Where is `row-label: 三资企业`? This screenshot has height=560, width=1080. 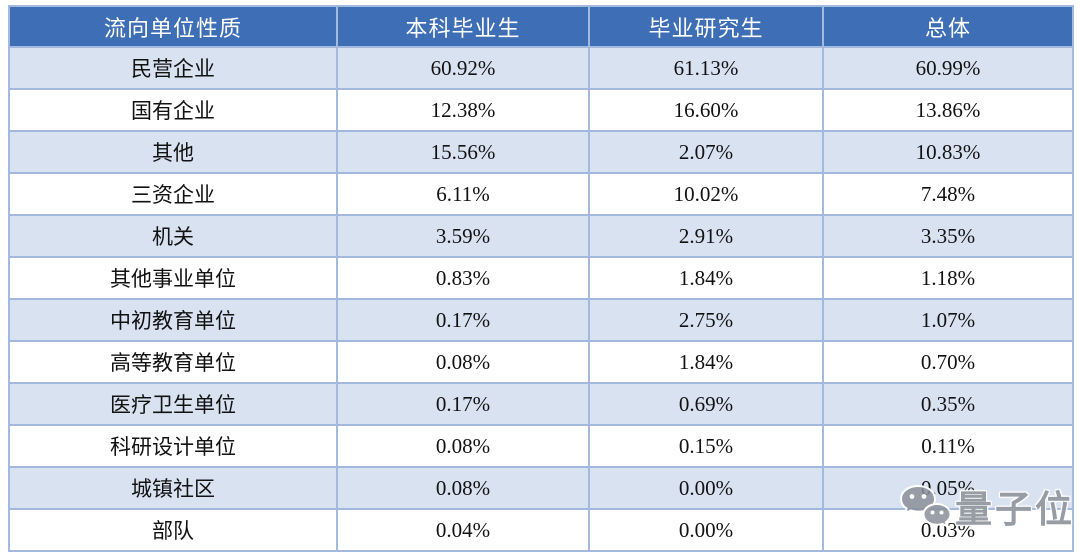
row-label: 三资企业 is located at coordinates (173, 194).